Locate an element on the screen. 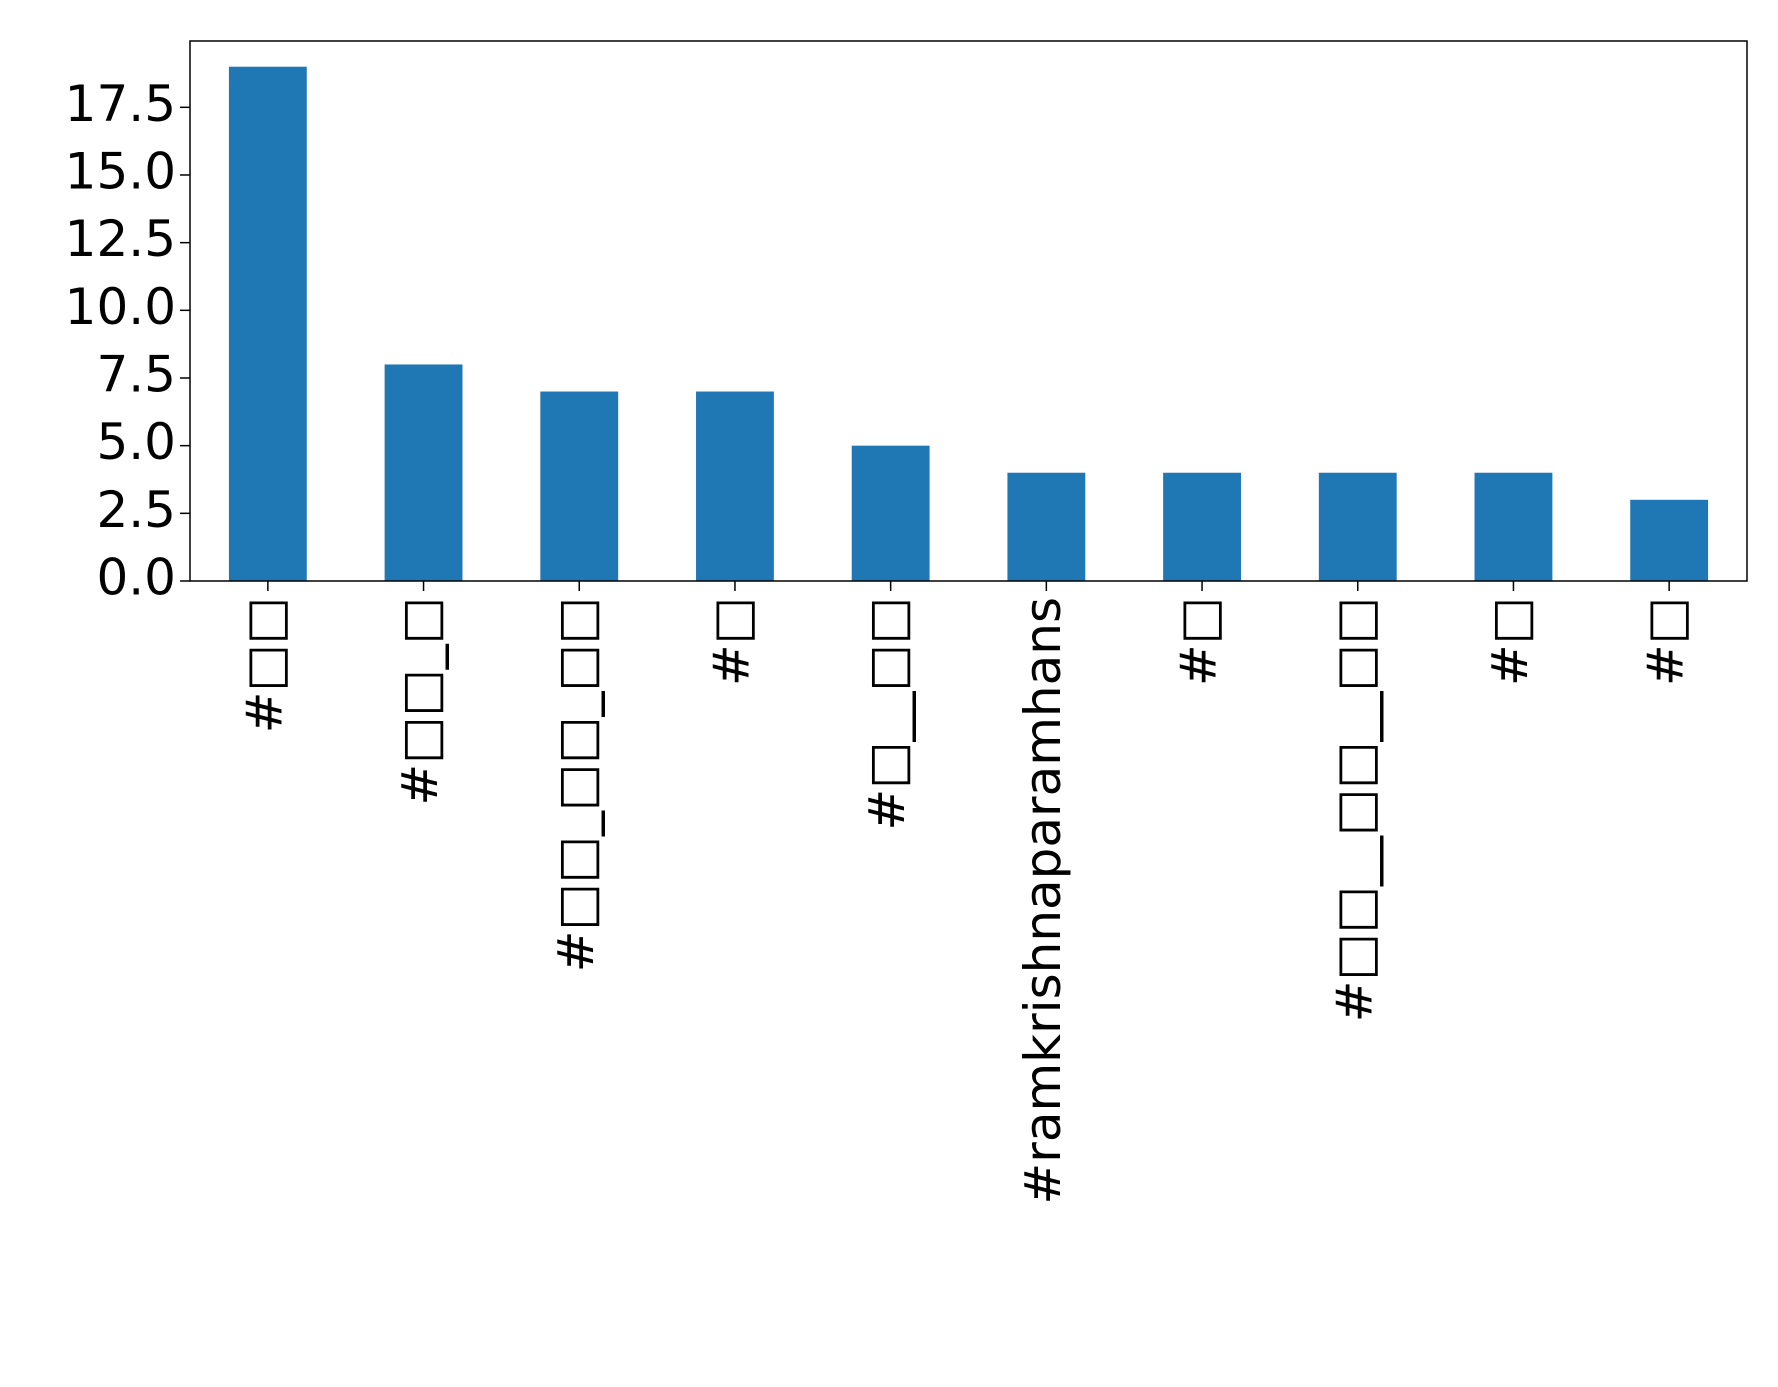  y-tick-label: 2.5 is located at coordinates (136, 510).